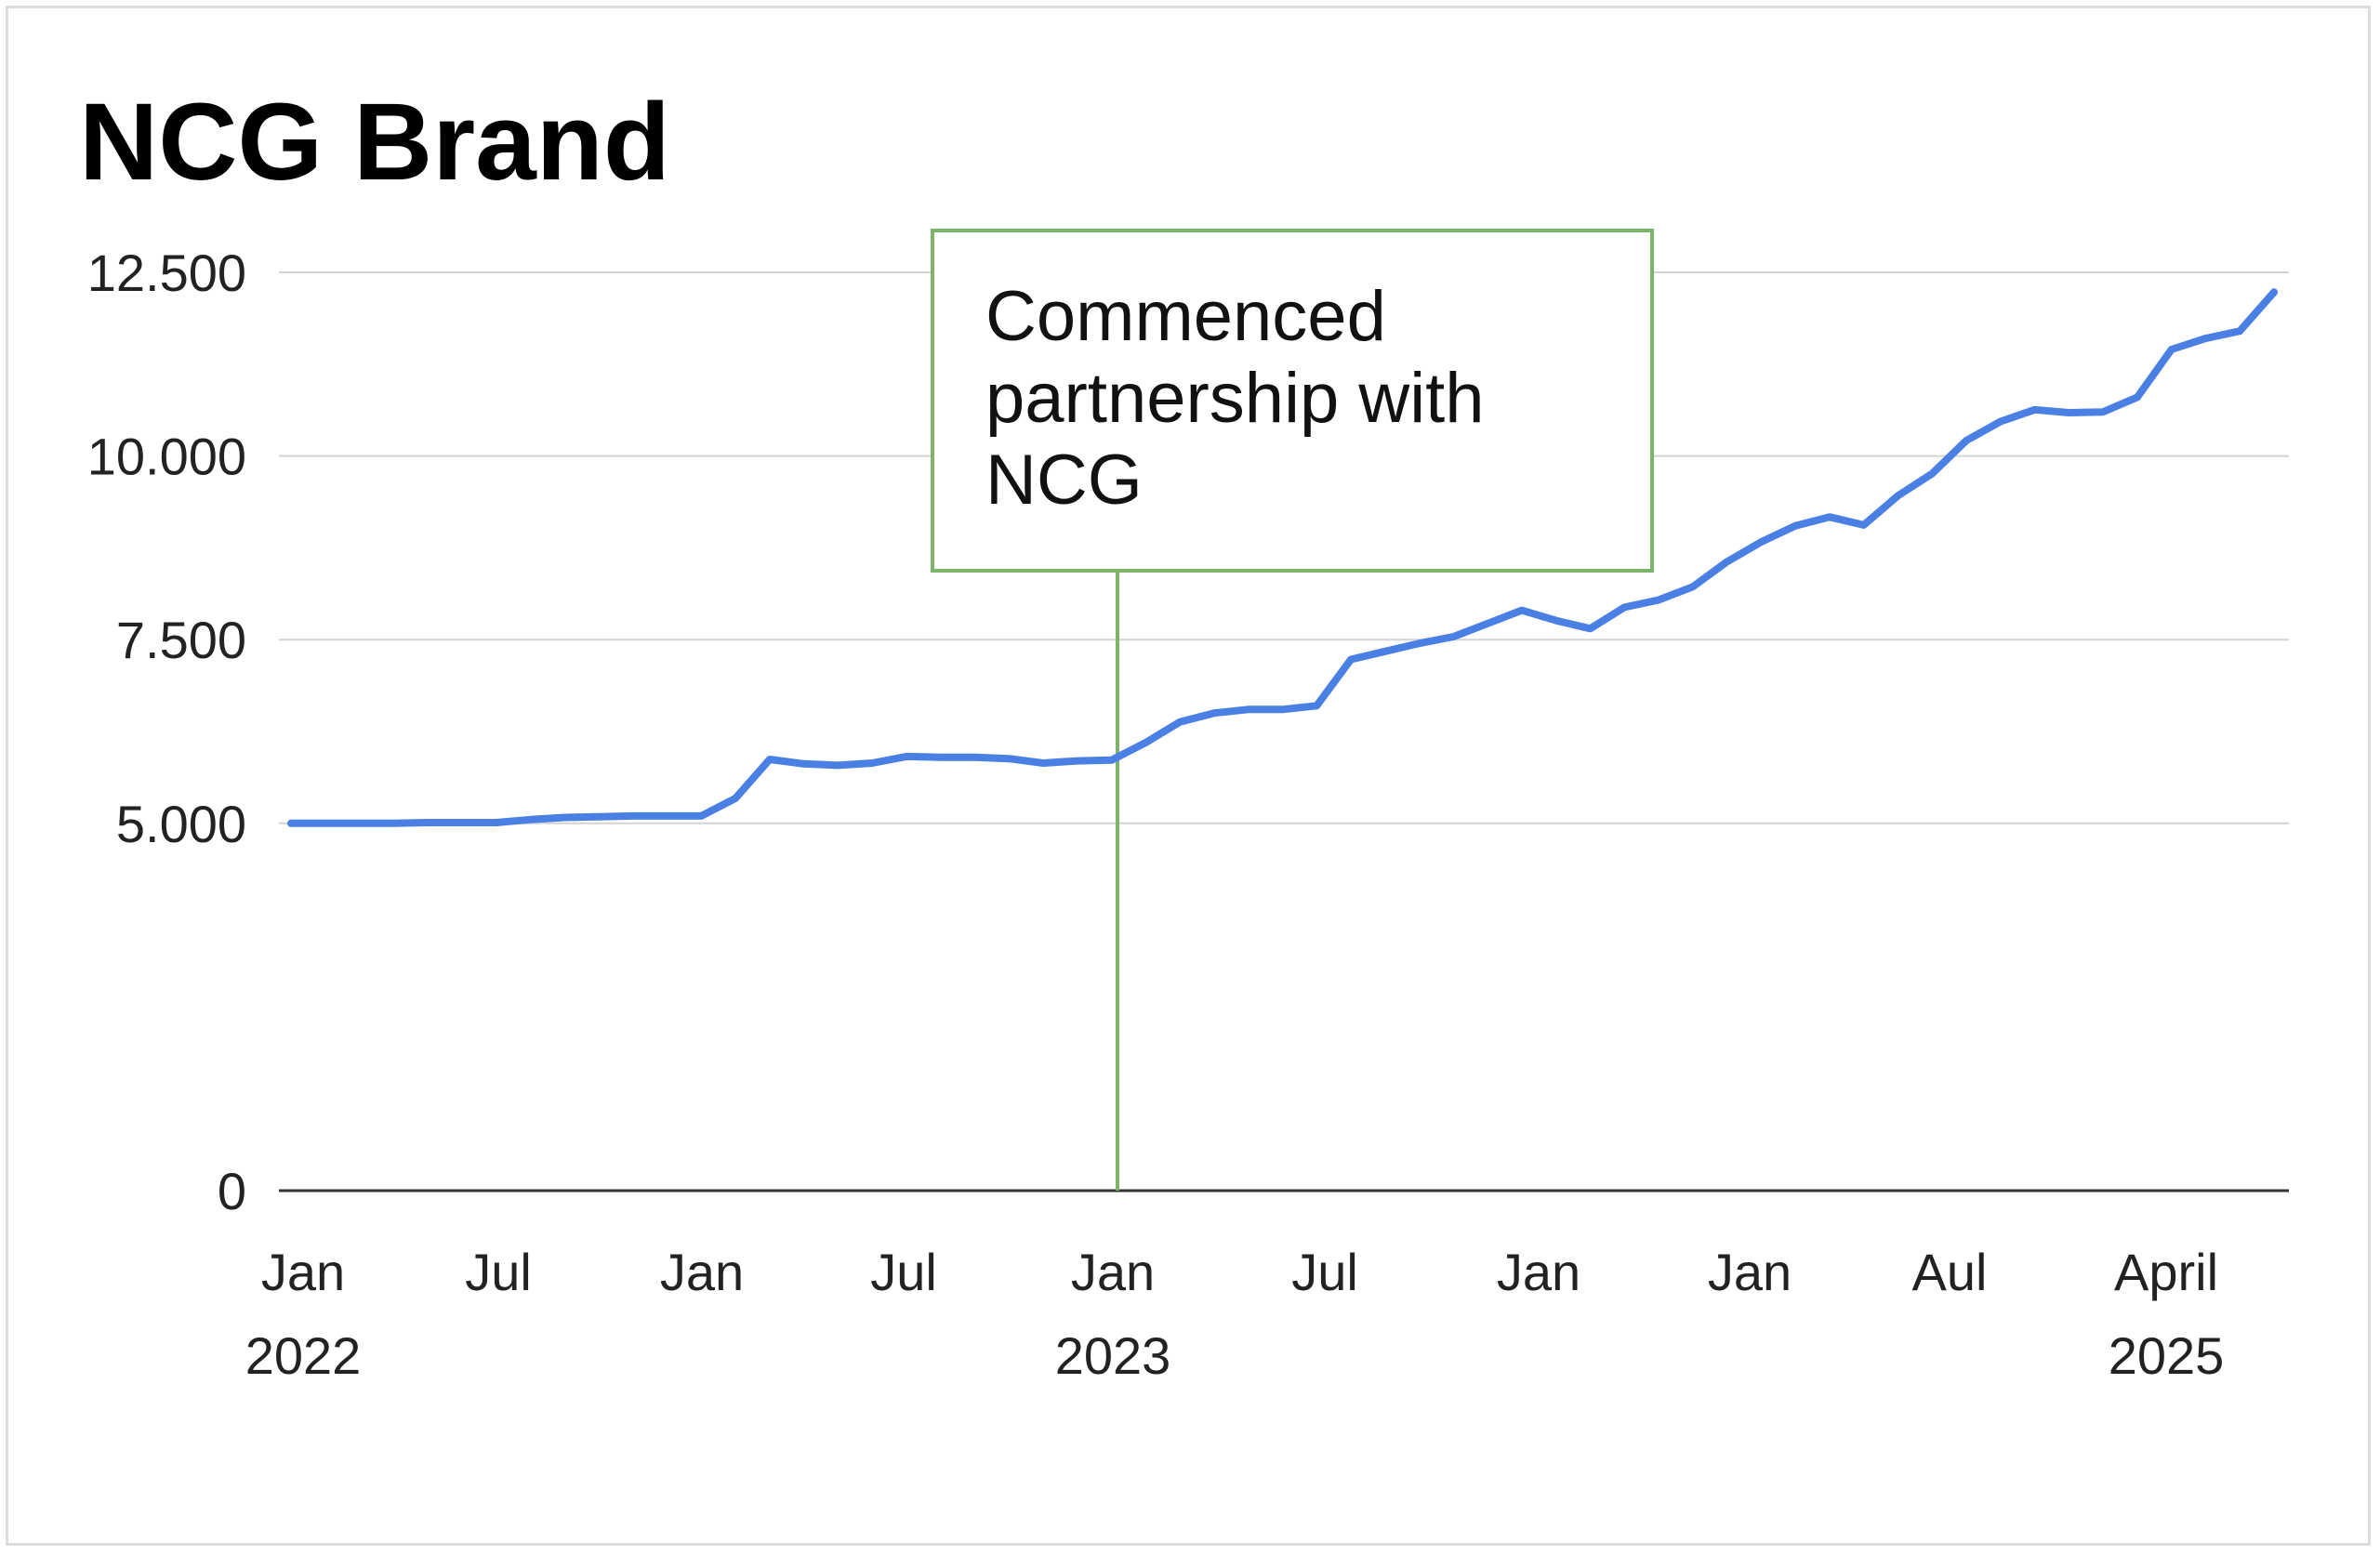 Image resolution: width=2380 pixels, height=1555 pixels. Describe the element at coordinates (166, 273) in the screenshot. I see `y-tick-label: 12.500` at that location.